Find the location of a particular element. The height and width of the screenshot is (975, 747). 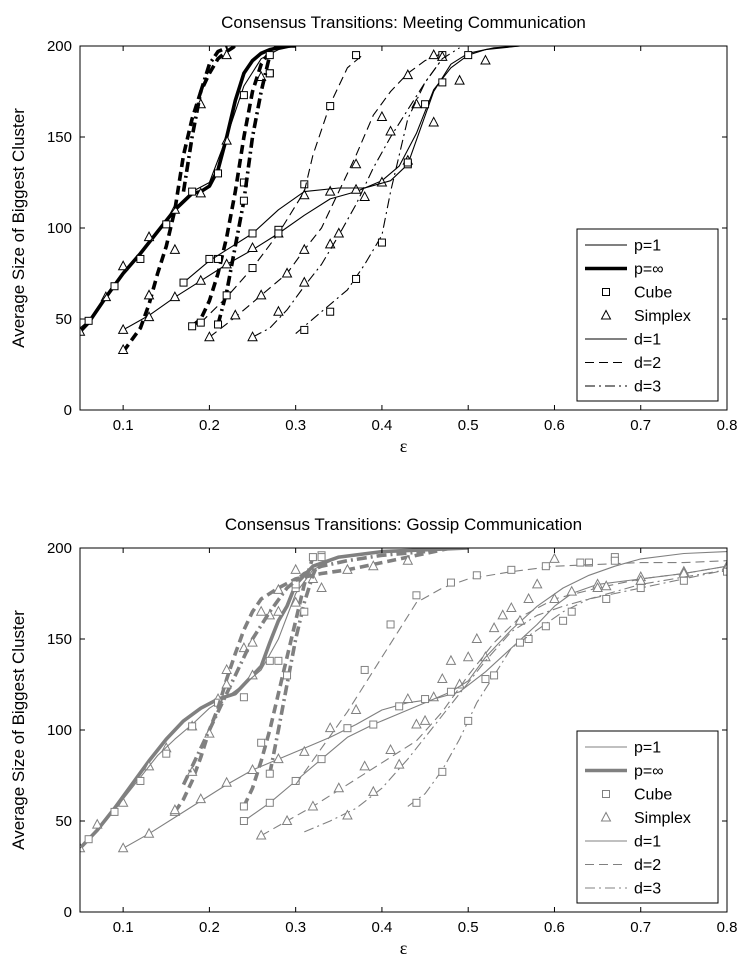

legend-label: Simplex is located at coordinates (662, 316).